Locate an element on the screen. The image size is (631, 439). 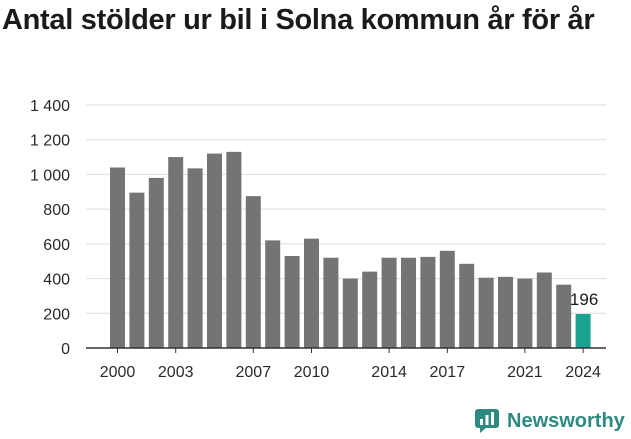
bar-2019 is located at coordinates (486, 312).